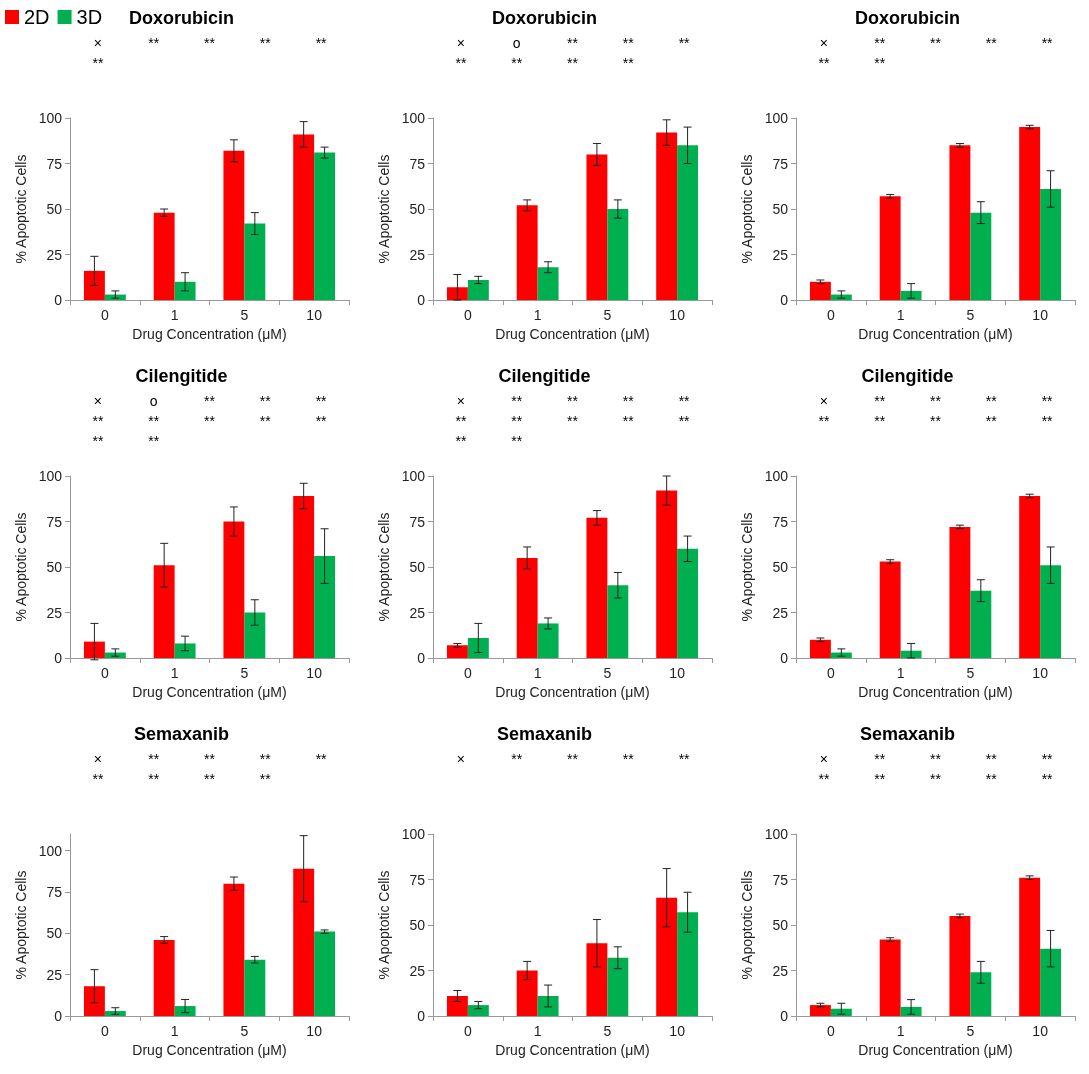  I want to click on legend-label: 2D, so click(37, 17).